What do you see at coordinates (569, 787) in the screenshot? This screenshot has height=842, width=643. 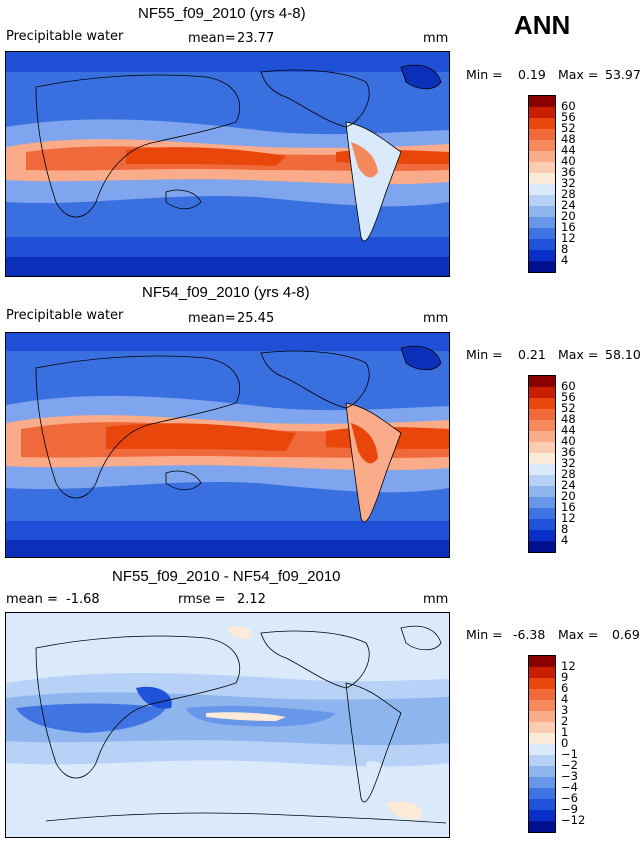 I see `colorbar-tick-label: −4` at bounding box center [569, 787].